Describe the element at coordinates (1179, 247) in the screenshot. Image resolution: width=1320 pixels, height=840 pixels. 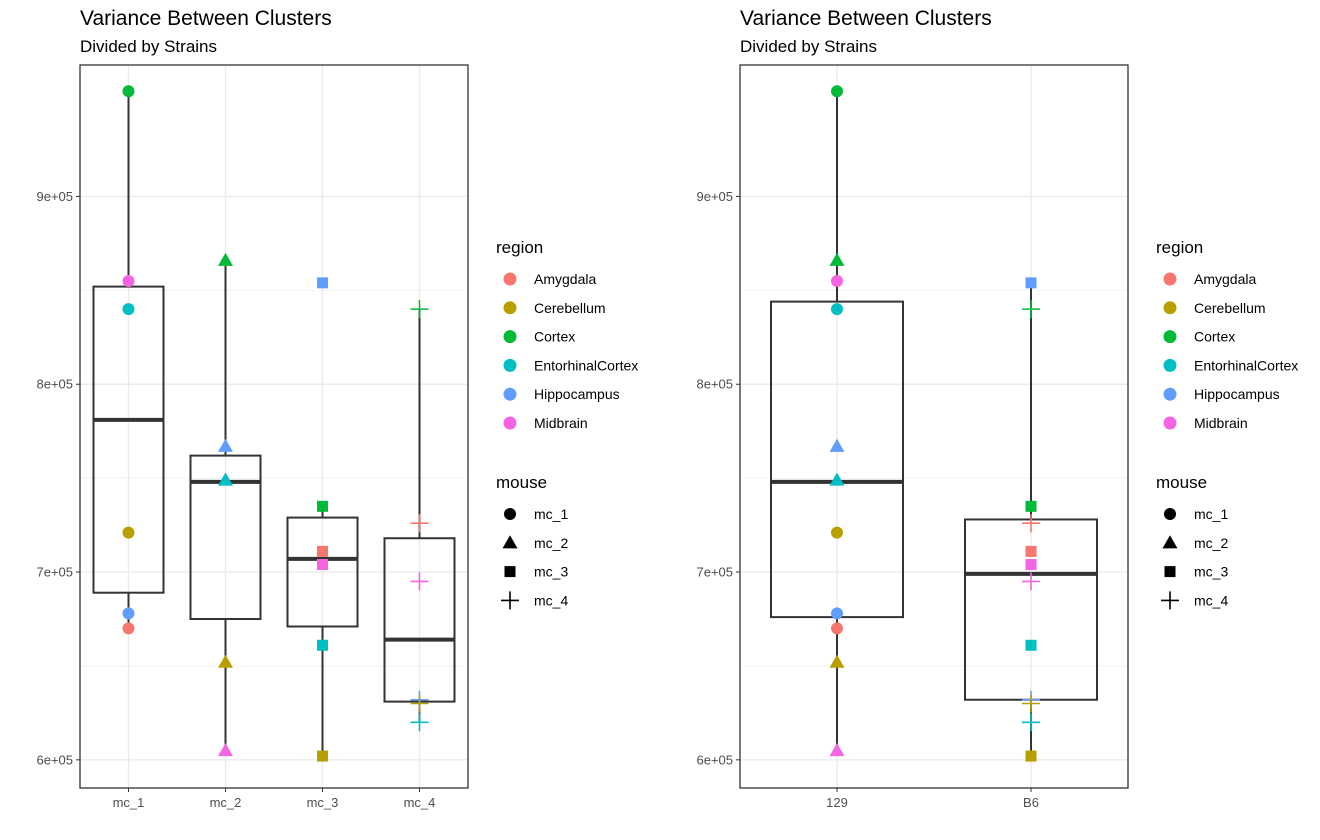
I see `legend-title-region: region` at that location.